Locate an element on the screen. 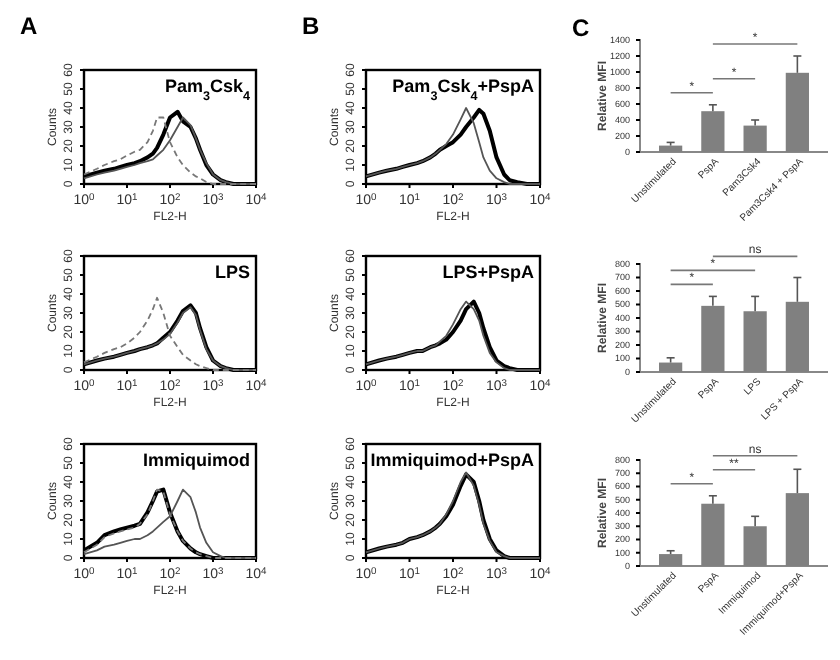  chart-title: LPS+PspA is located at coordinates (488, 272).